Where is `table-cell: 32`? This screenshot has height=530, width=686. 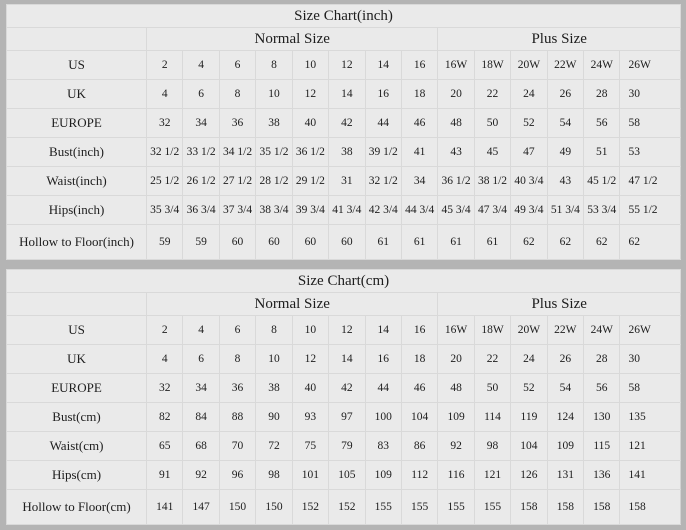 table-cell: 32 is located at coordinates (164, 388).